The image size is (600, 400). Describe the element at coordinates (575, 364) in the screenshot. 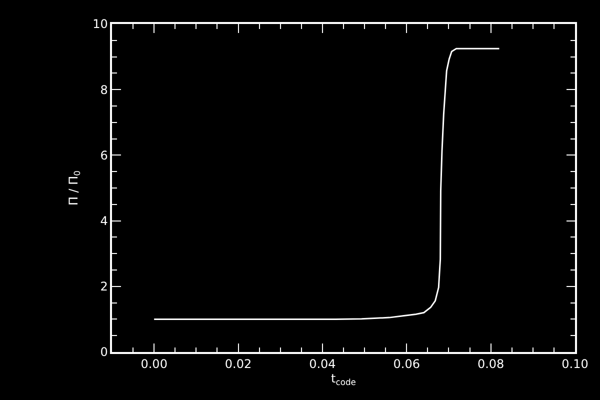

I see `x-tick-label: 0.10` at that location.